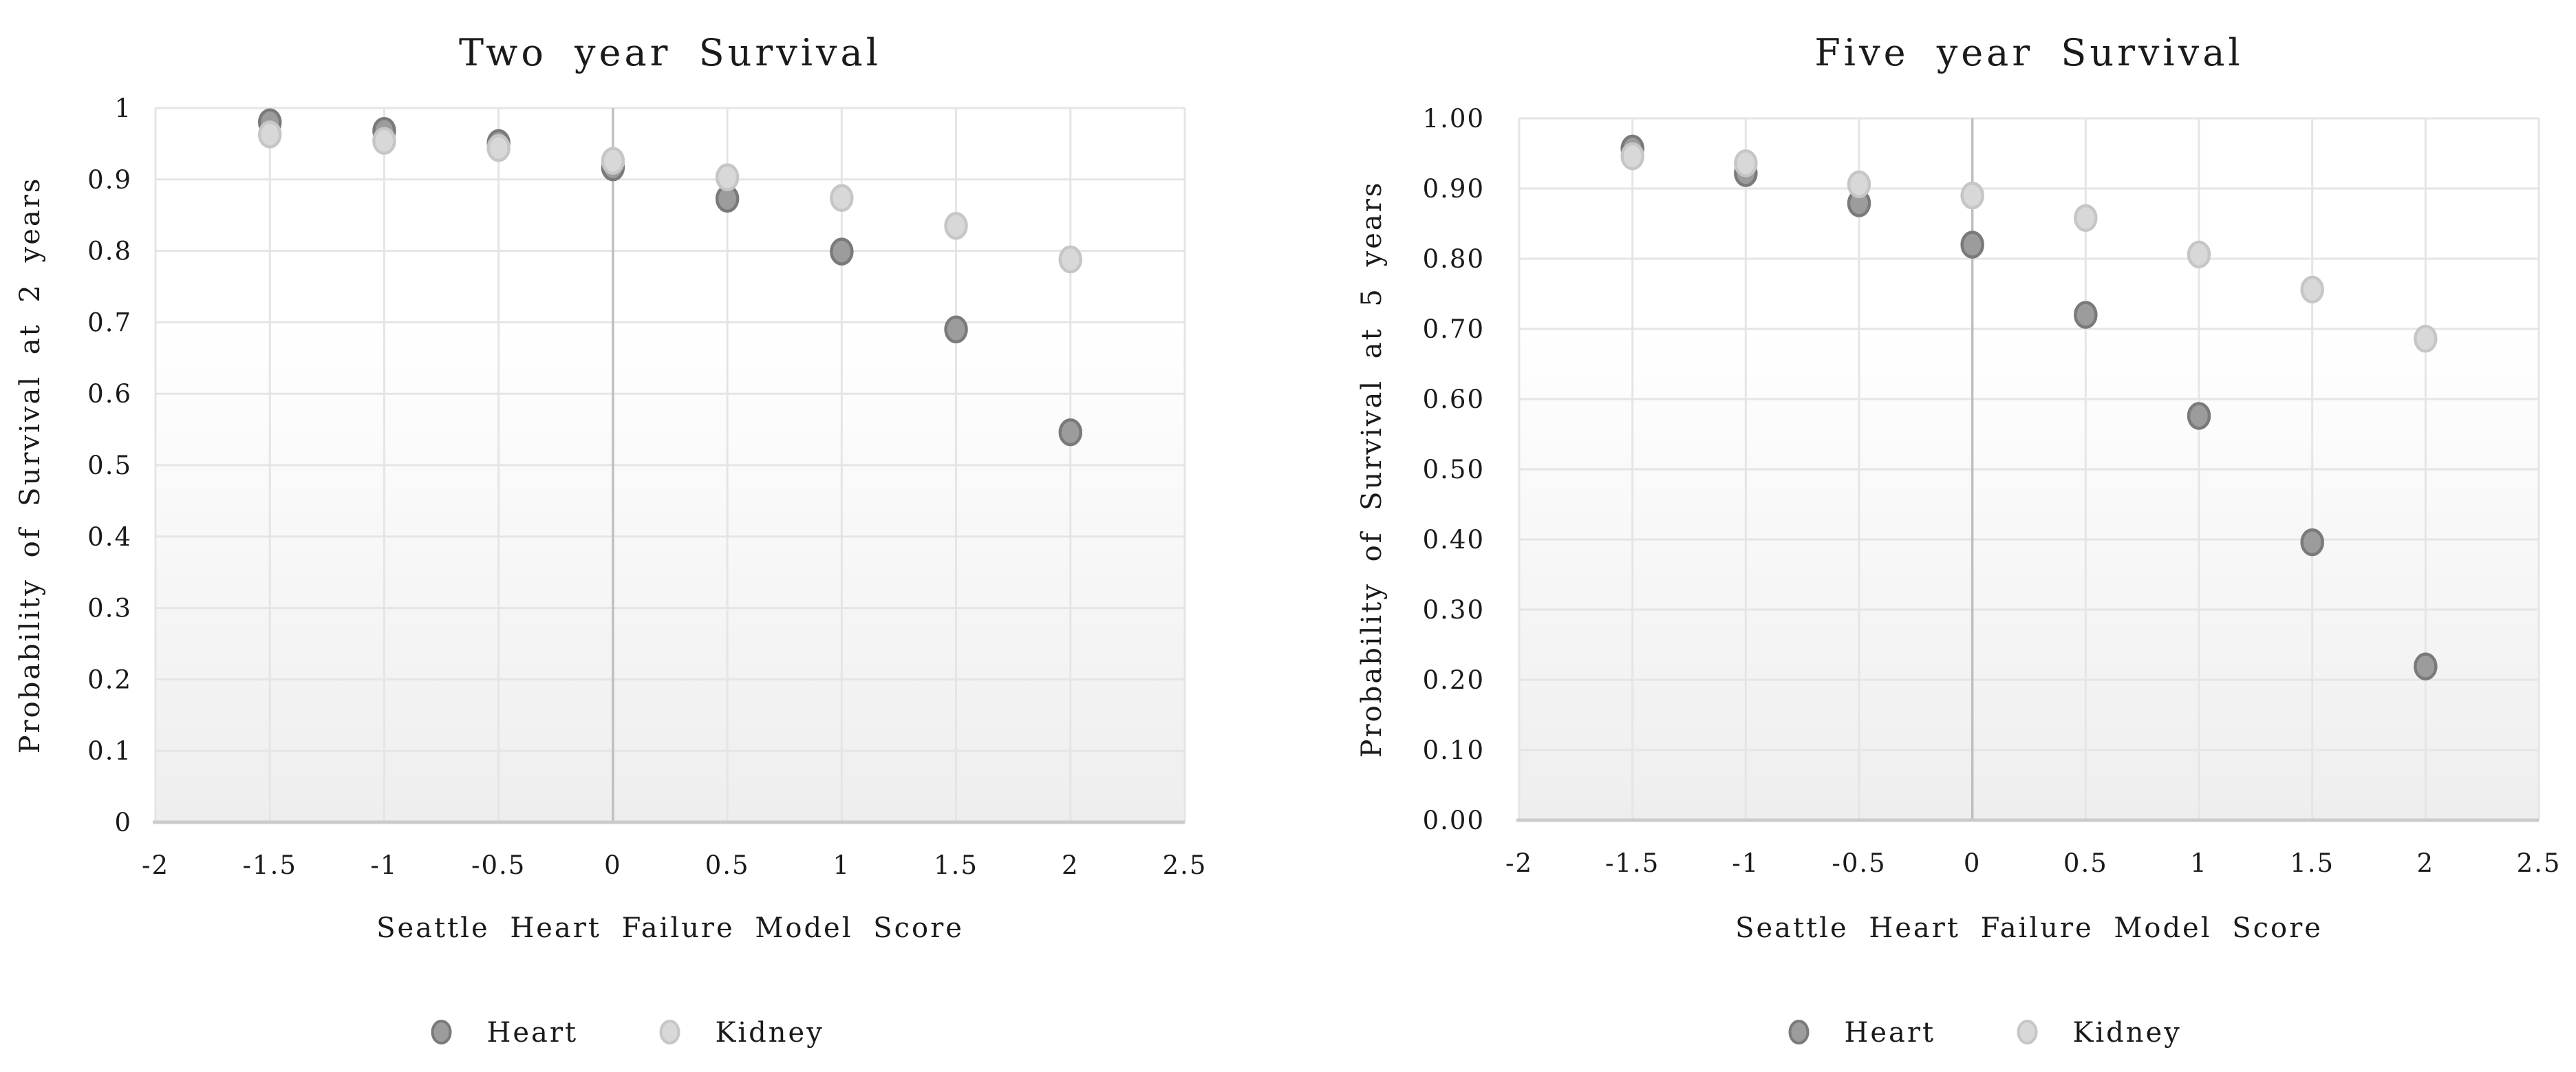 This screenshot has height=1072, width=2576. I want to click on y-tick-label: 0, so click(123, 823).